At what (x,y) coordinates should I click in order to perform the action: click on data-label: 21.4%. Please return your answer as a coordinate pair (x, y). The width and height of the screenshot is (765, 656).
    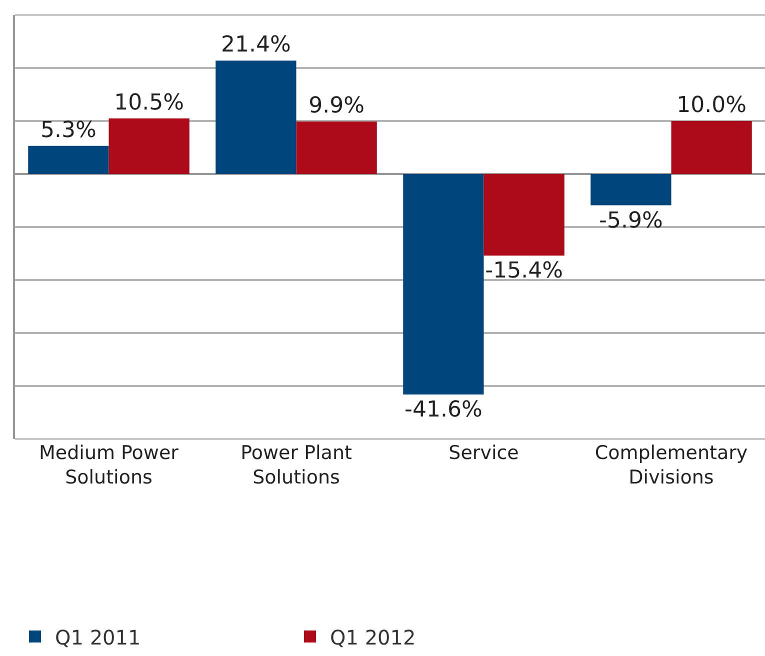
    Looking at the image, I should click on (255, 45).